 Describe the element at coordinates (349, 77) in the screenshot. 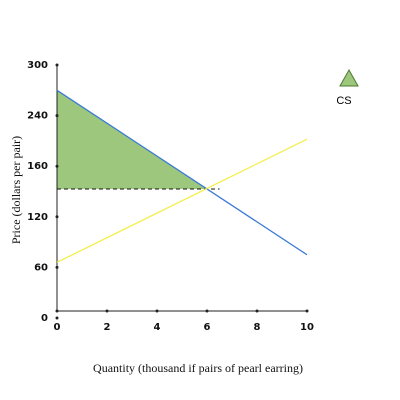

I see `legend-swatch` at that location.